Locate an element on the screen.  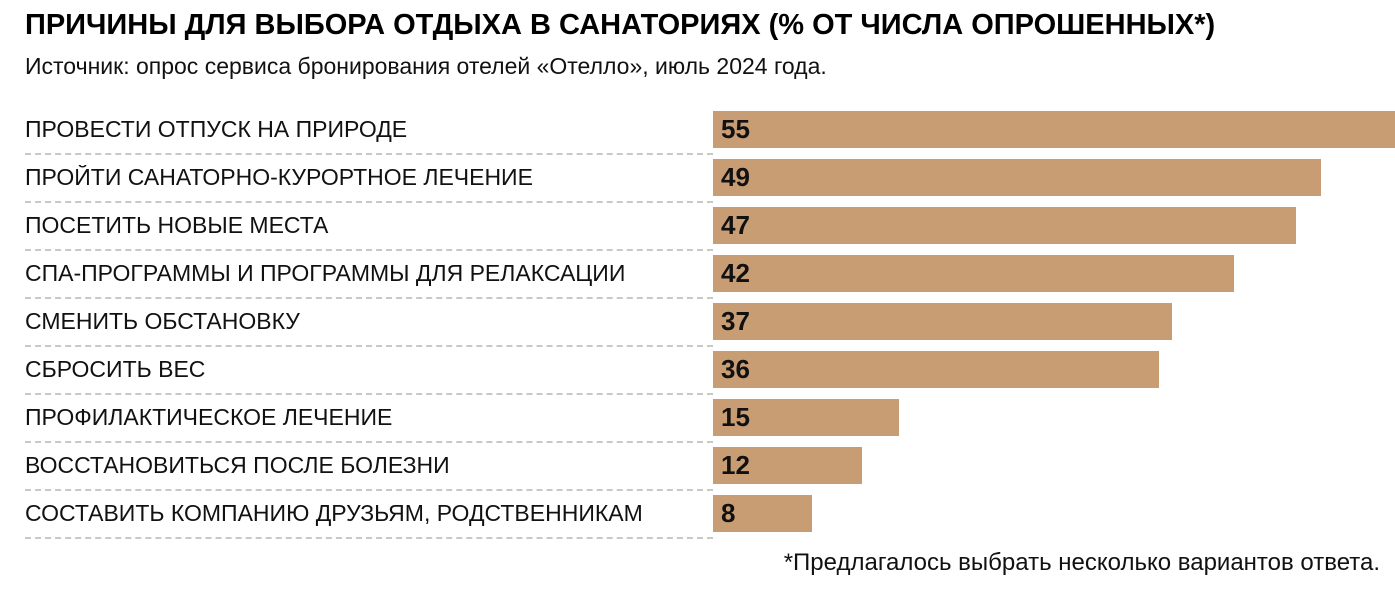
chart-row: СМЕНИТЬ ОБСТАНОВКУ 37 is located at coordinates (710, 322).